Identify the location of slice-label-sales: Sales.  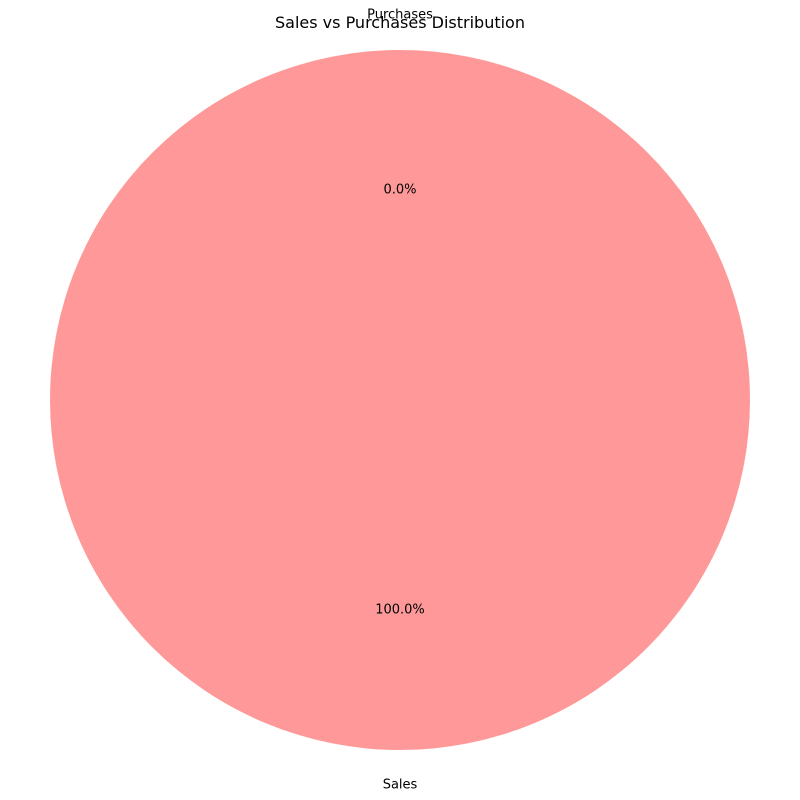
(400, 785).